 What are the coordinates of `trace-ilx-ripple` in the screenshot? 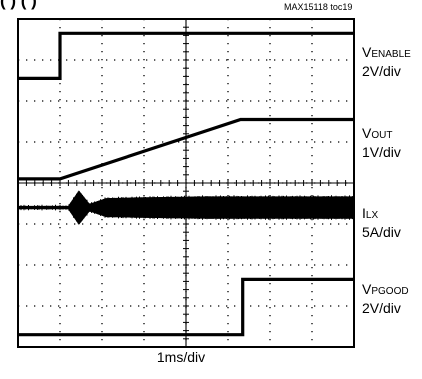 It's located at (186, 207).